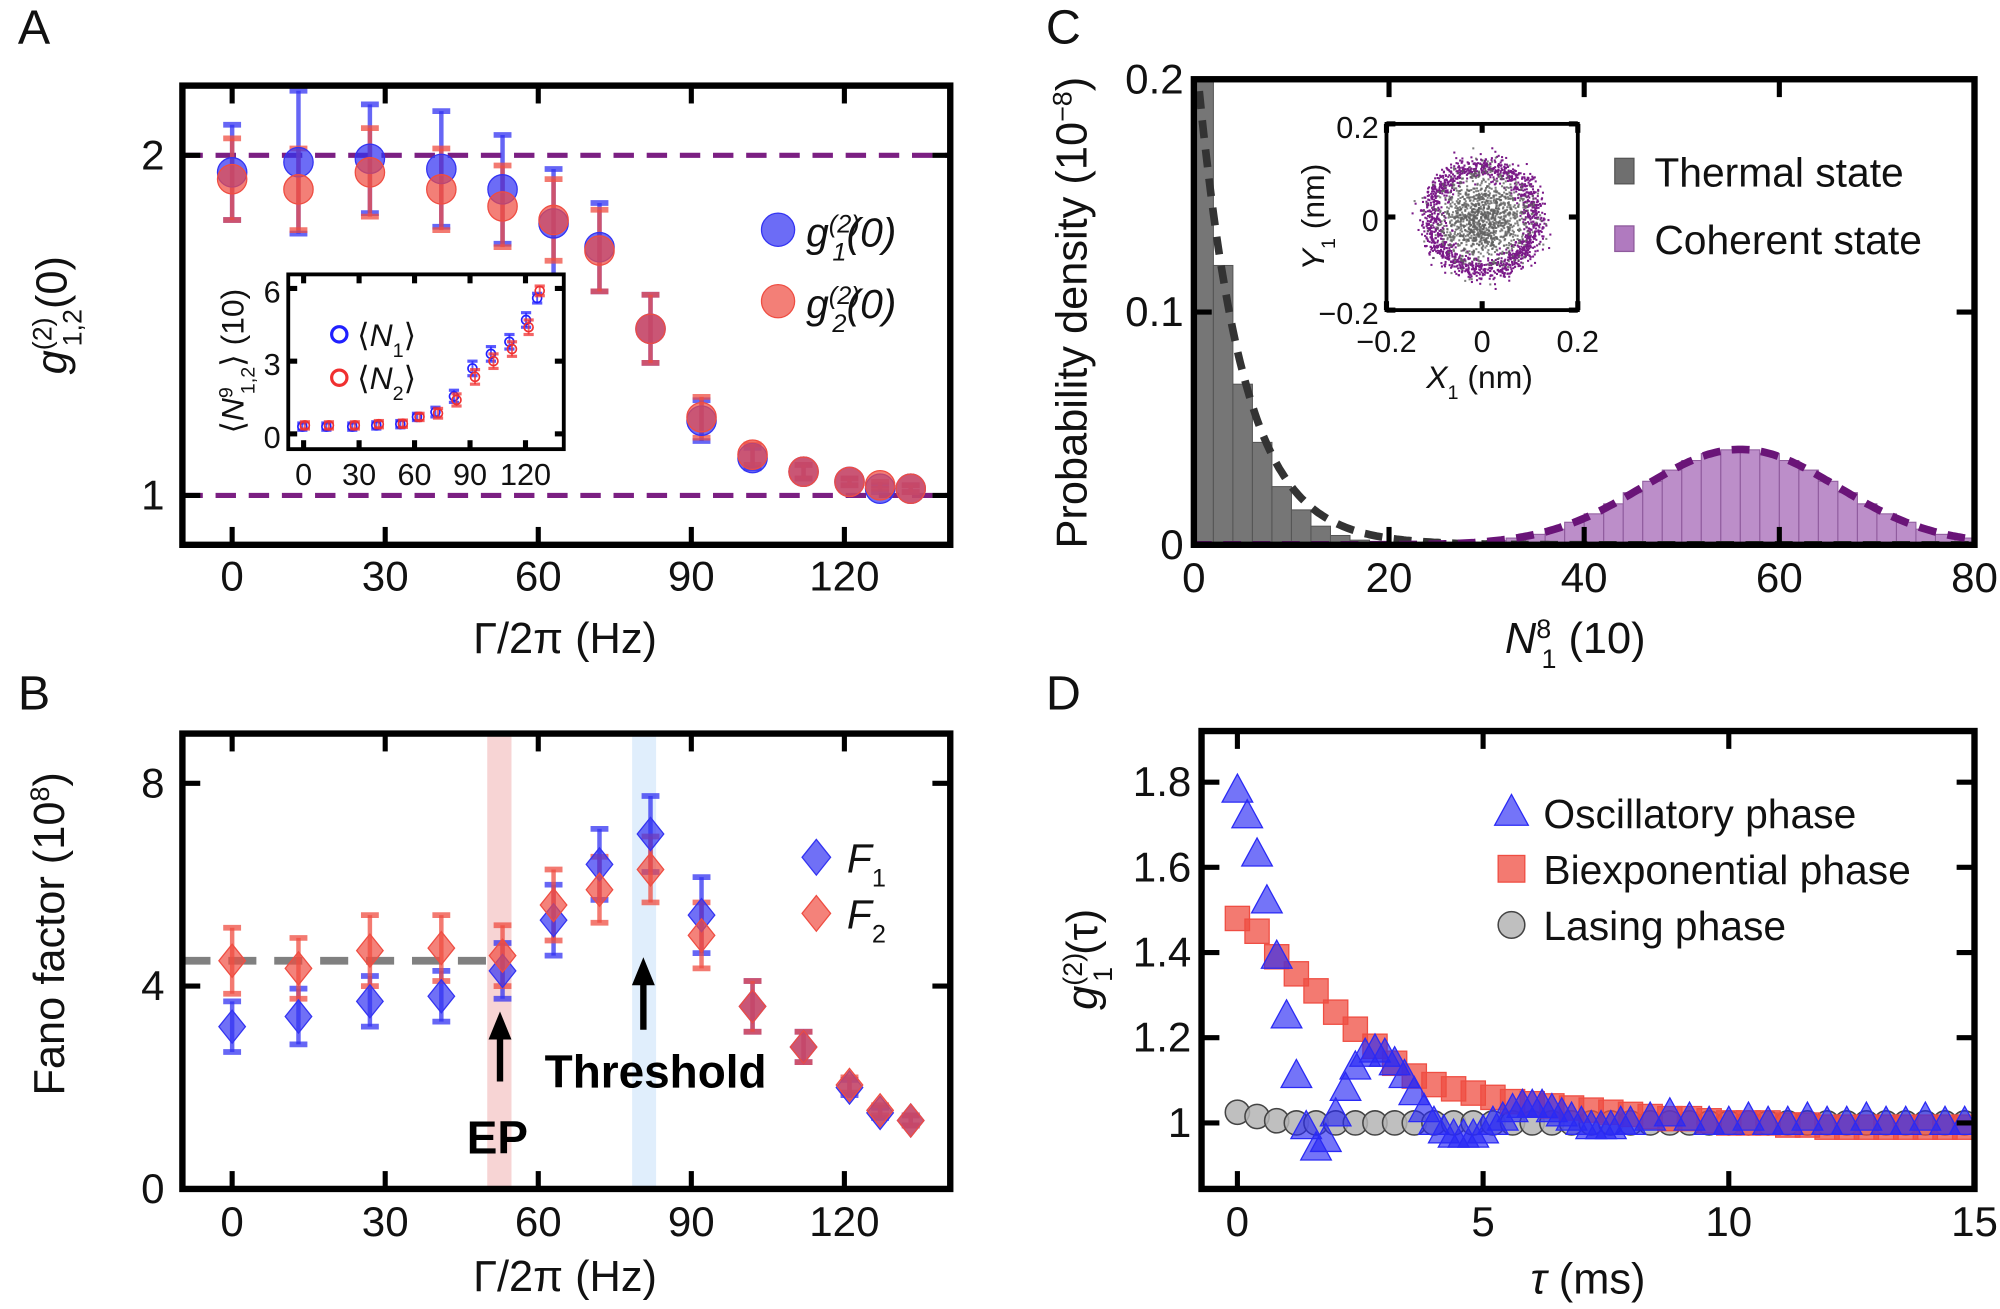 The image size is (2000, 1309). What do you see at coordinates (1482, 217) in the screenshot?
I see `inset-c-frame` at bounding box center [1482, 217].